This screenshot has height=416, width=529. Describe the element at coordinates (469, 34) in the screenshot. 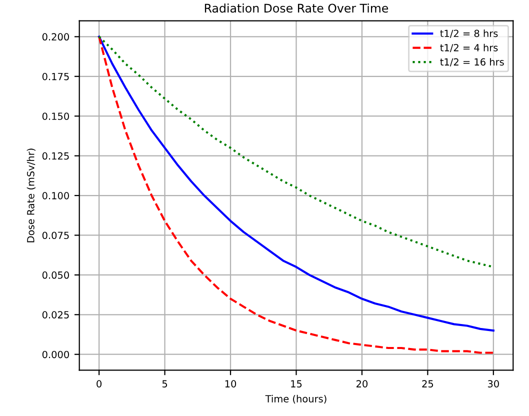

I see `legend-label: t1/2 = 8 hrs` at that location.